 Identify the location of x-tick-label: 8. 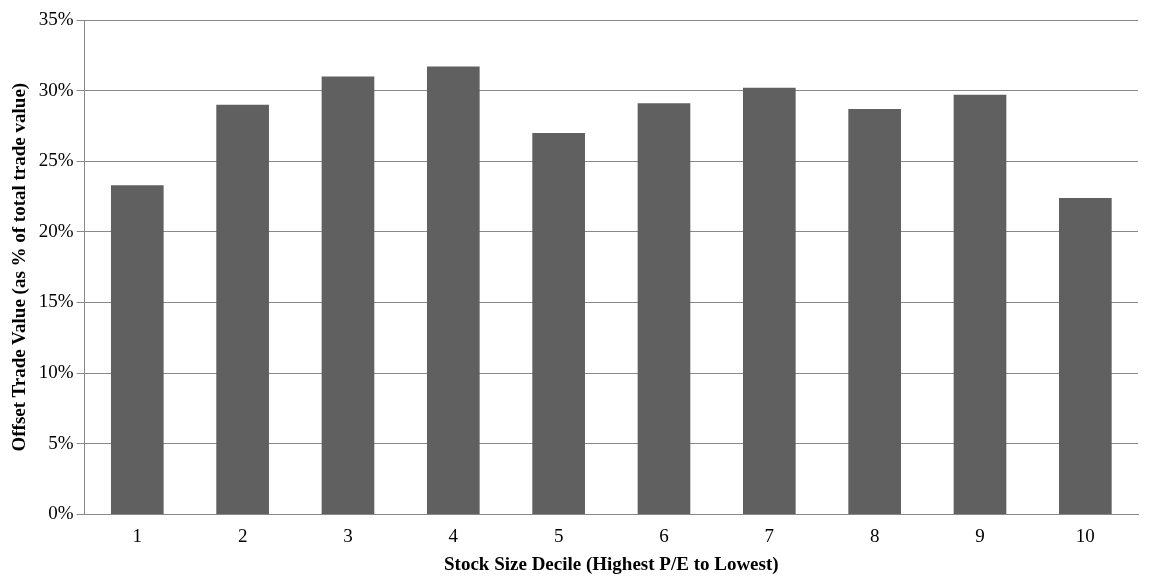
(874, 535).